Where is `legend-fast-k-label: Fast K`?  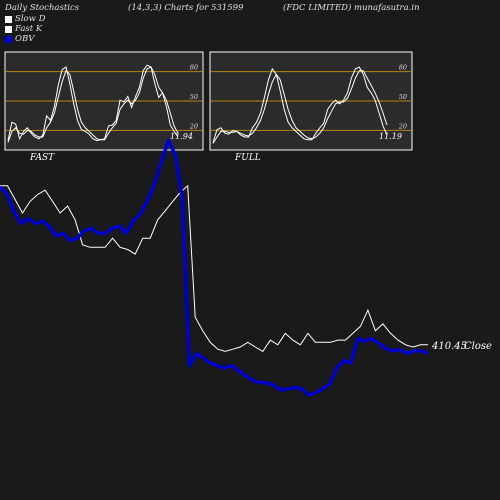
legend-fast-k-label: Fast K is located at coordinates (29, 29).